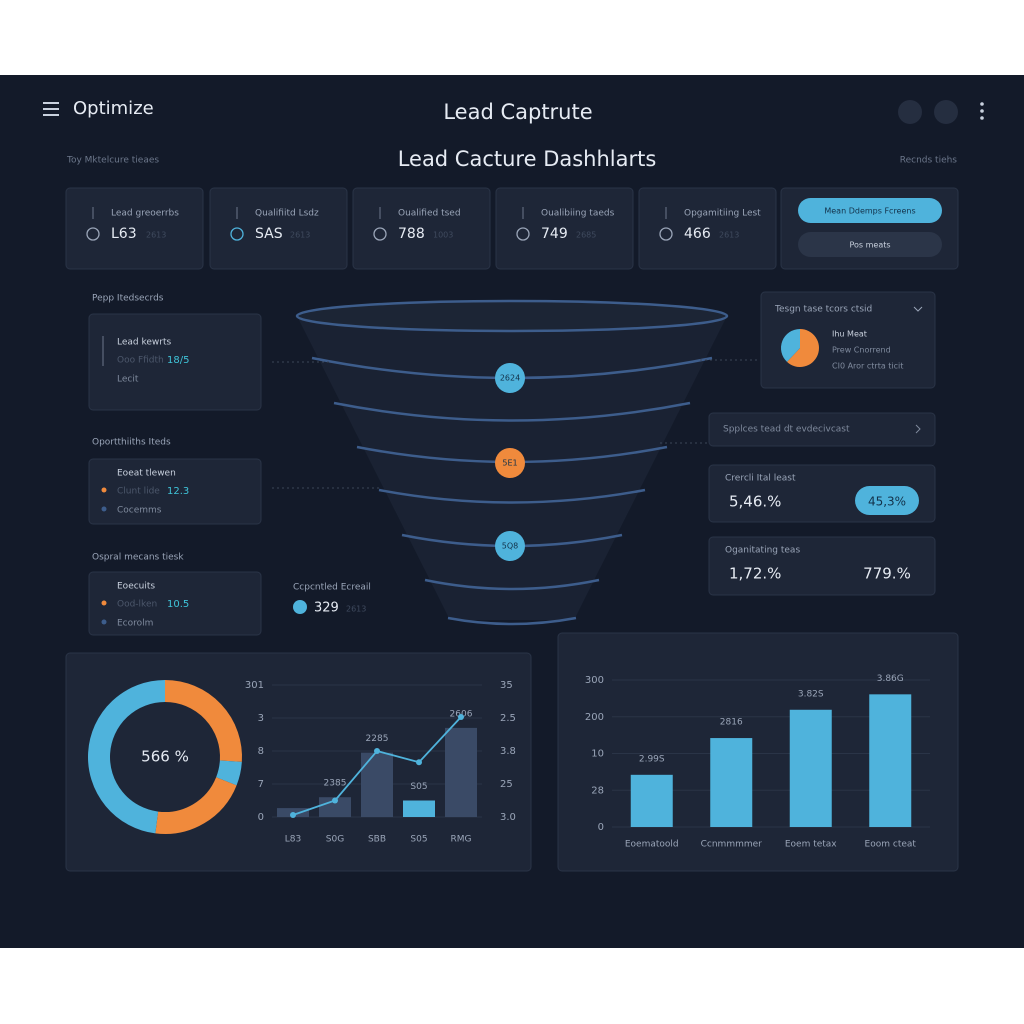 The image size is (1024, 1024). Describe the element at coordinates (113, 108) in the screenshot. I see `brand: Optimize` at that location.